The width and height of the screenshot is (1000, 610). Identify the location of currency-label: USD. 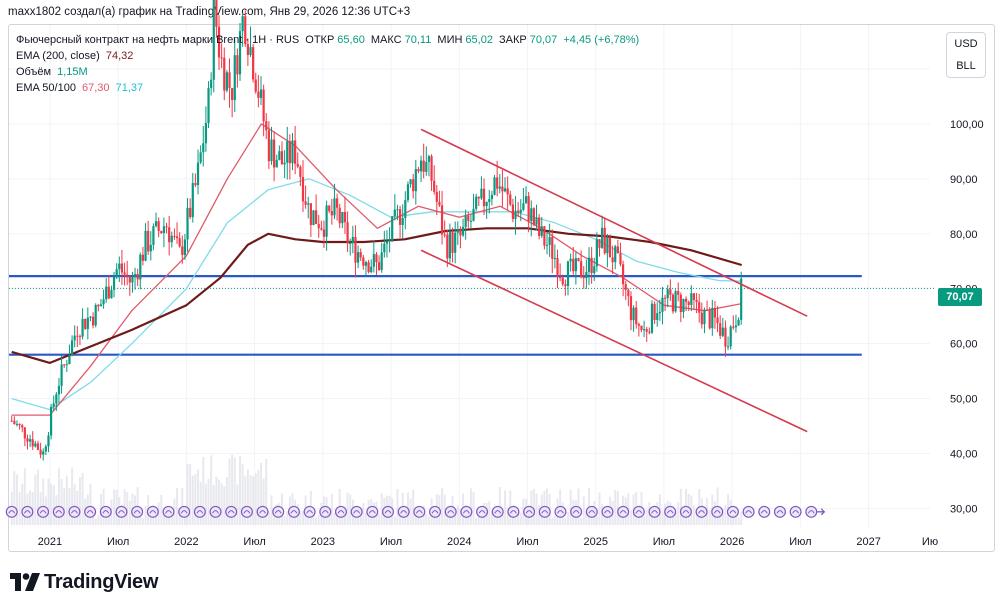
(966, 44).